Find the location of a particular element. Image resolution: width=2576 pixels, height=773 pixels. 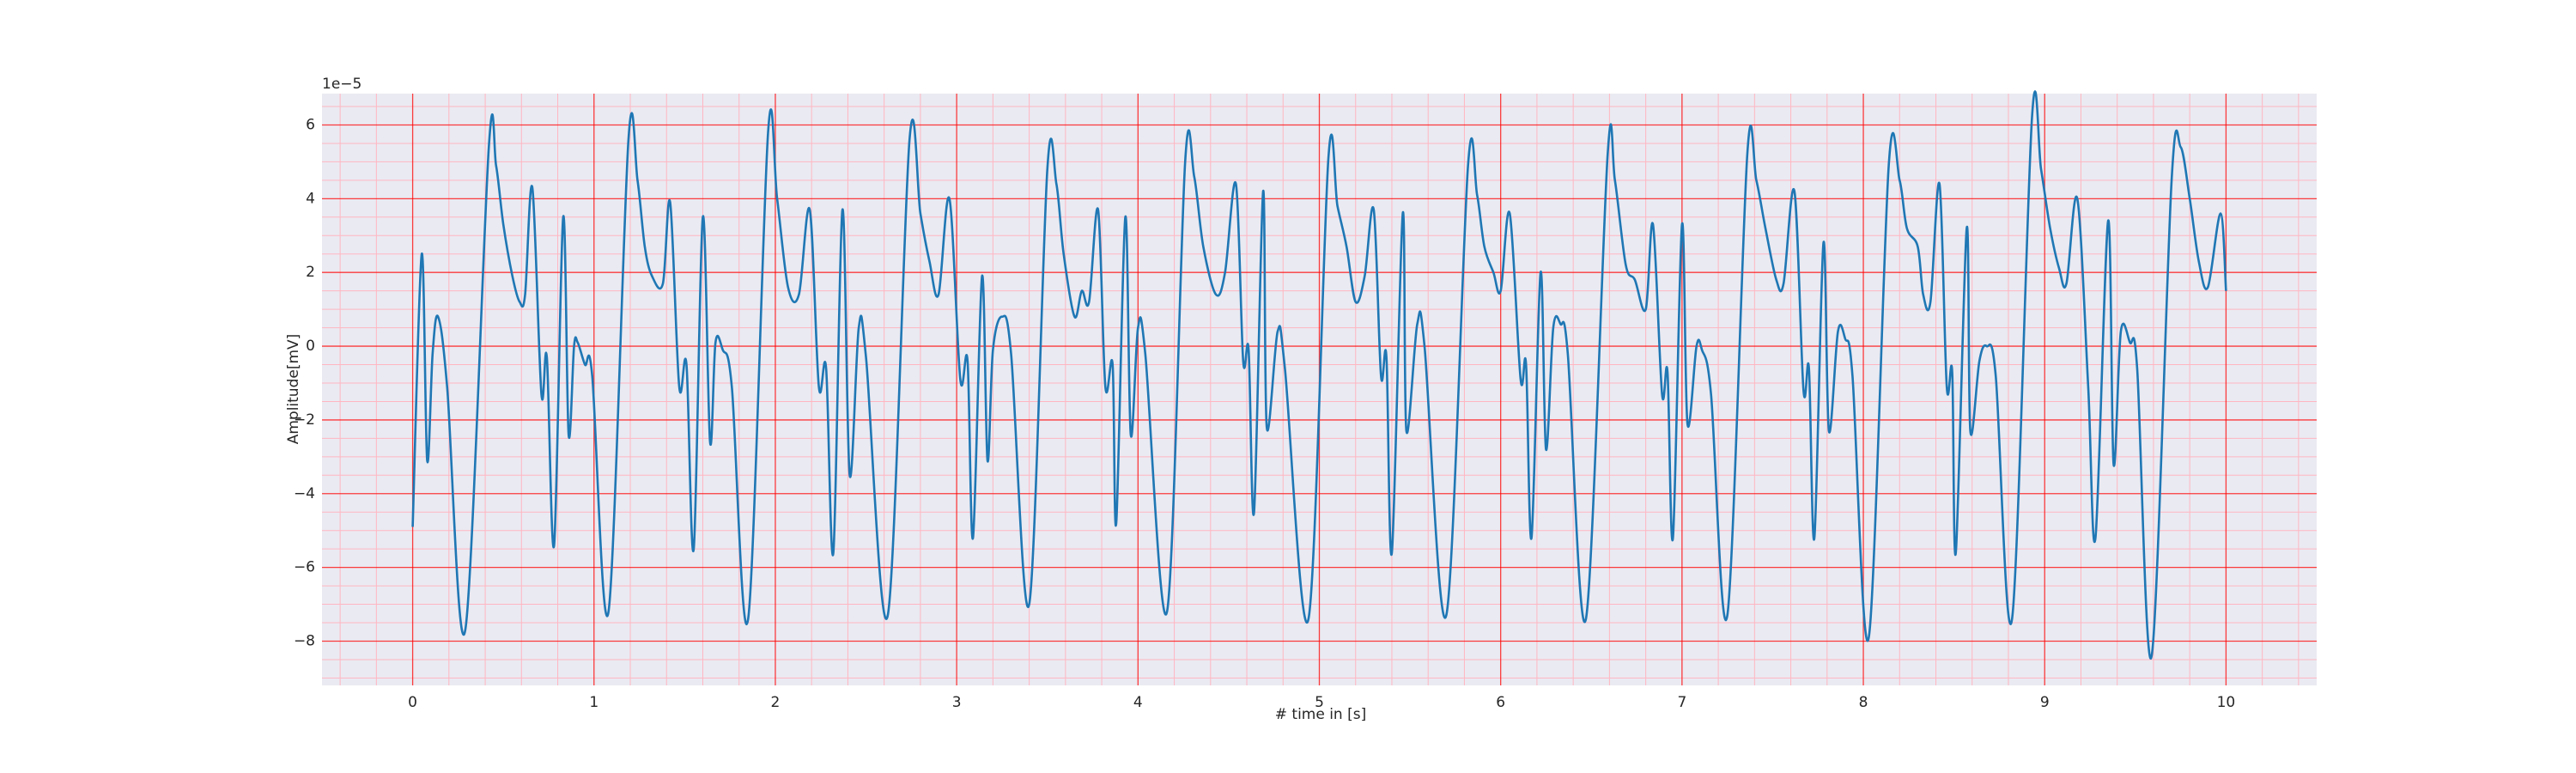

y-tick-label: 4 is located at coordinates (311, 198).